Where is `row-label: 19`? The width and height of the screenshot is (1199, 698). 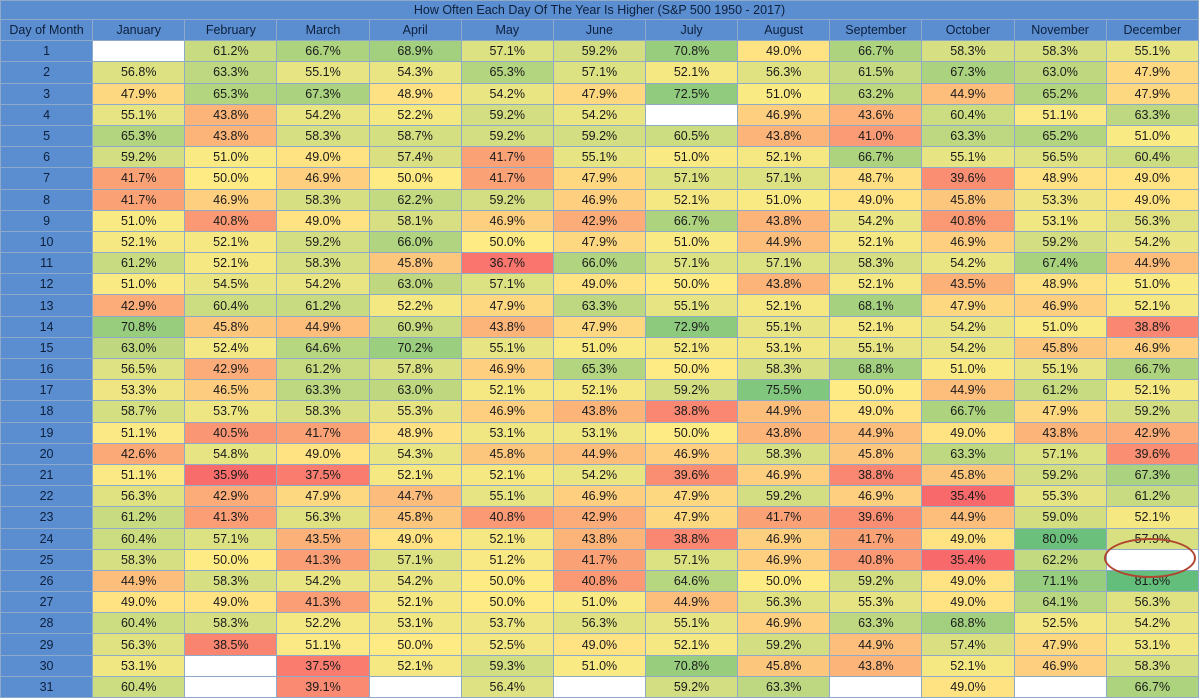 row-label: 19 is located at coordinates (47, 432).